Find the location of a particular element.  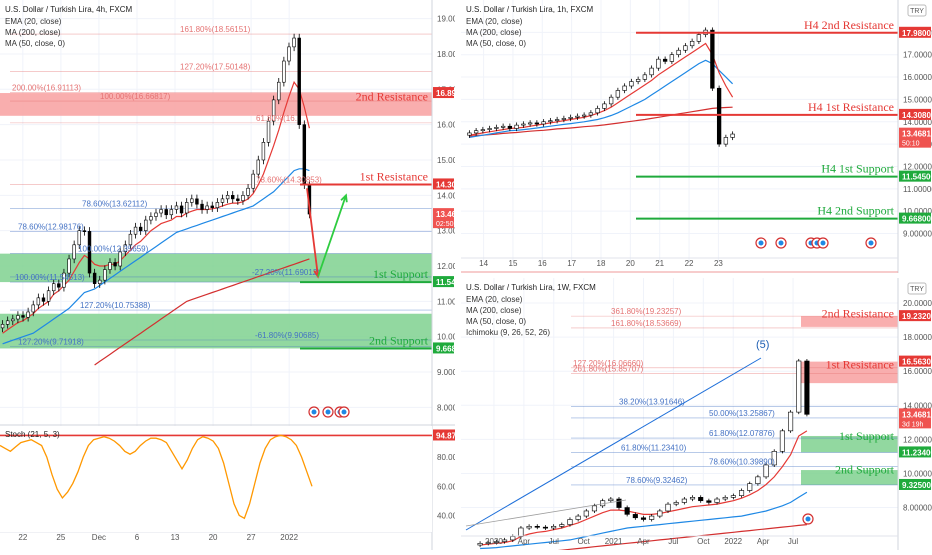

x-tick-label: Oct is located at coordinates (583, 541).